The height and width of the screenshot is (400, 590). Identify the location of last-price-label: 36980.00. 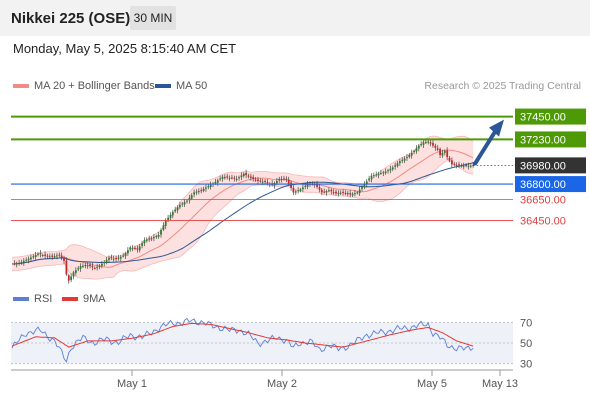
(543, 166).